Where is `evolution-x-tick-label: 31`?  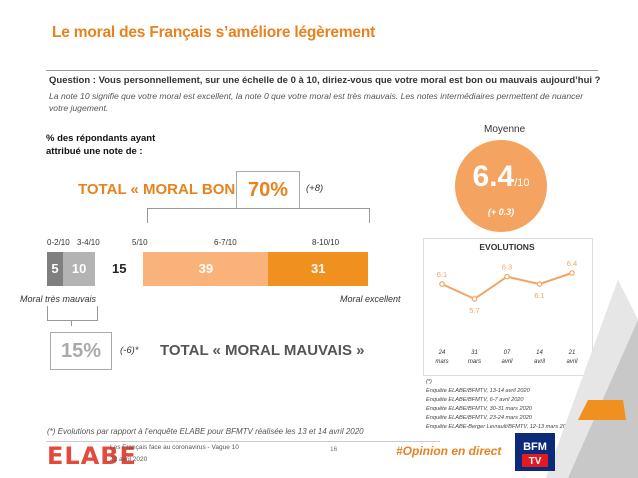 evolution-x-tick-label: 31 is located at coordinates (474, 353).